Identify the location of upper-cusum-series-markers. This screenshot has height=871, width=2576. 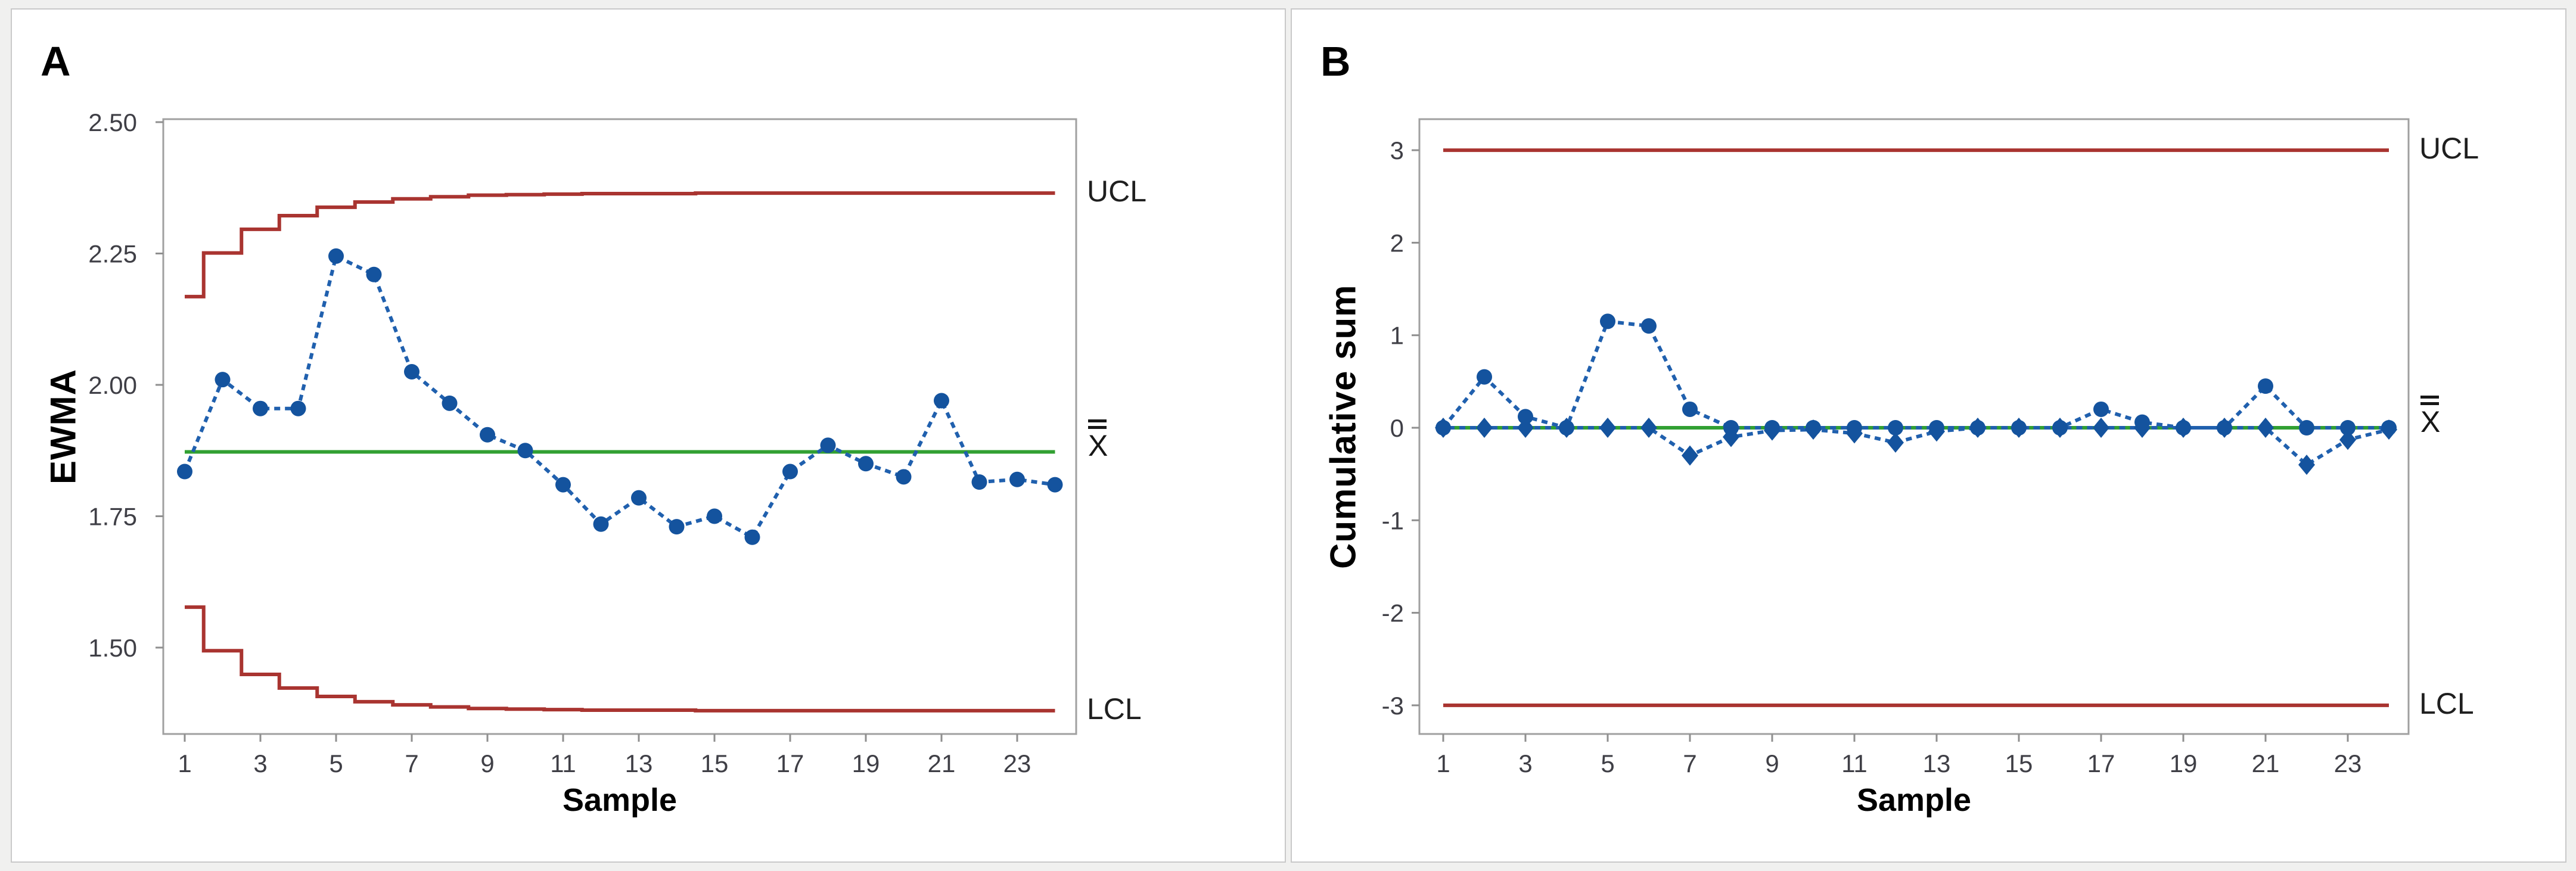
(1916, 374).